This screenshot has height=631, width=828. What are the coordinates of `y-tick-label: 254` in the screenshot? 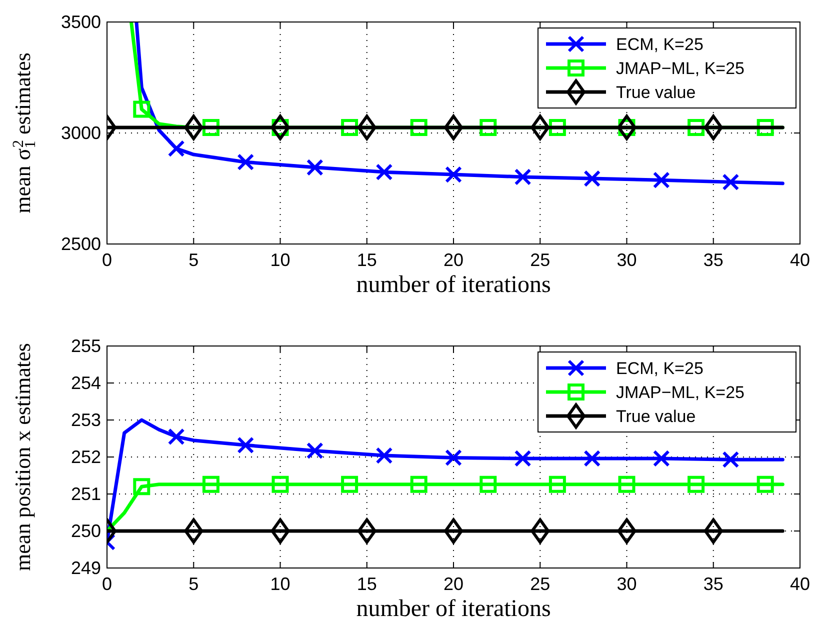 It's located at (85, 383).